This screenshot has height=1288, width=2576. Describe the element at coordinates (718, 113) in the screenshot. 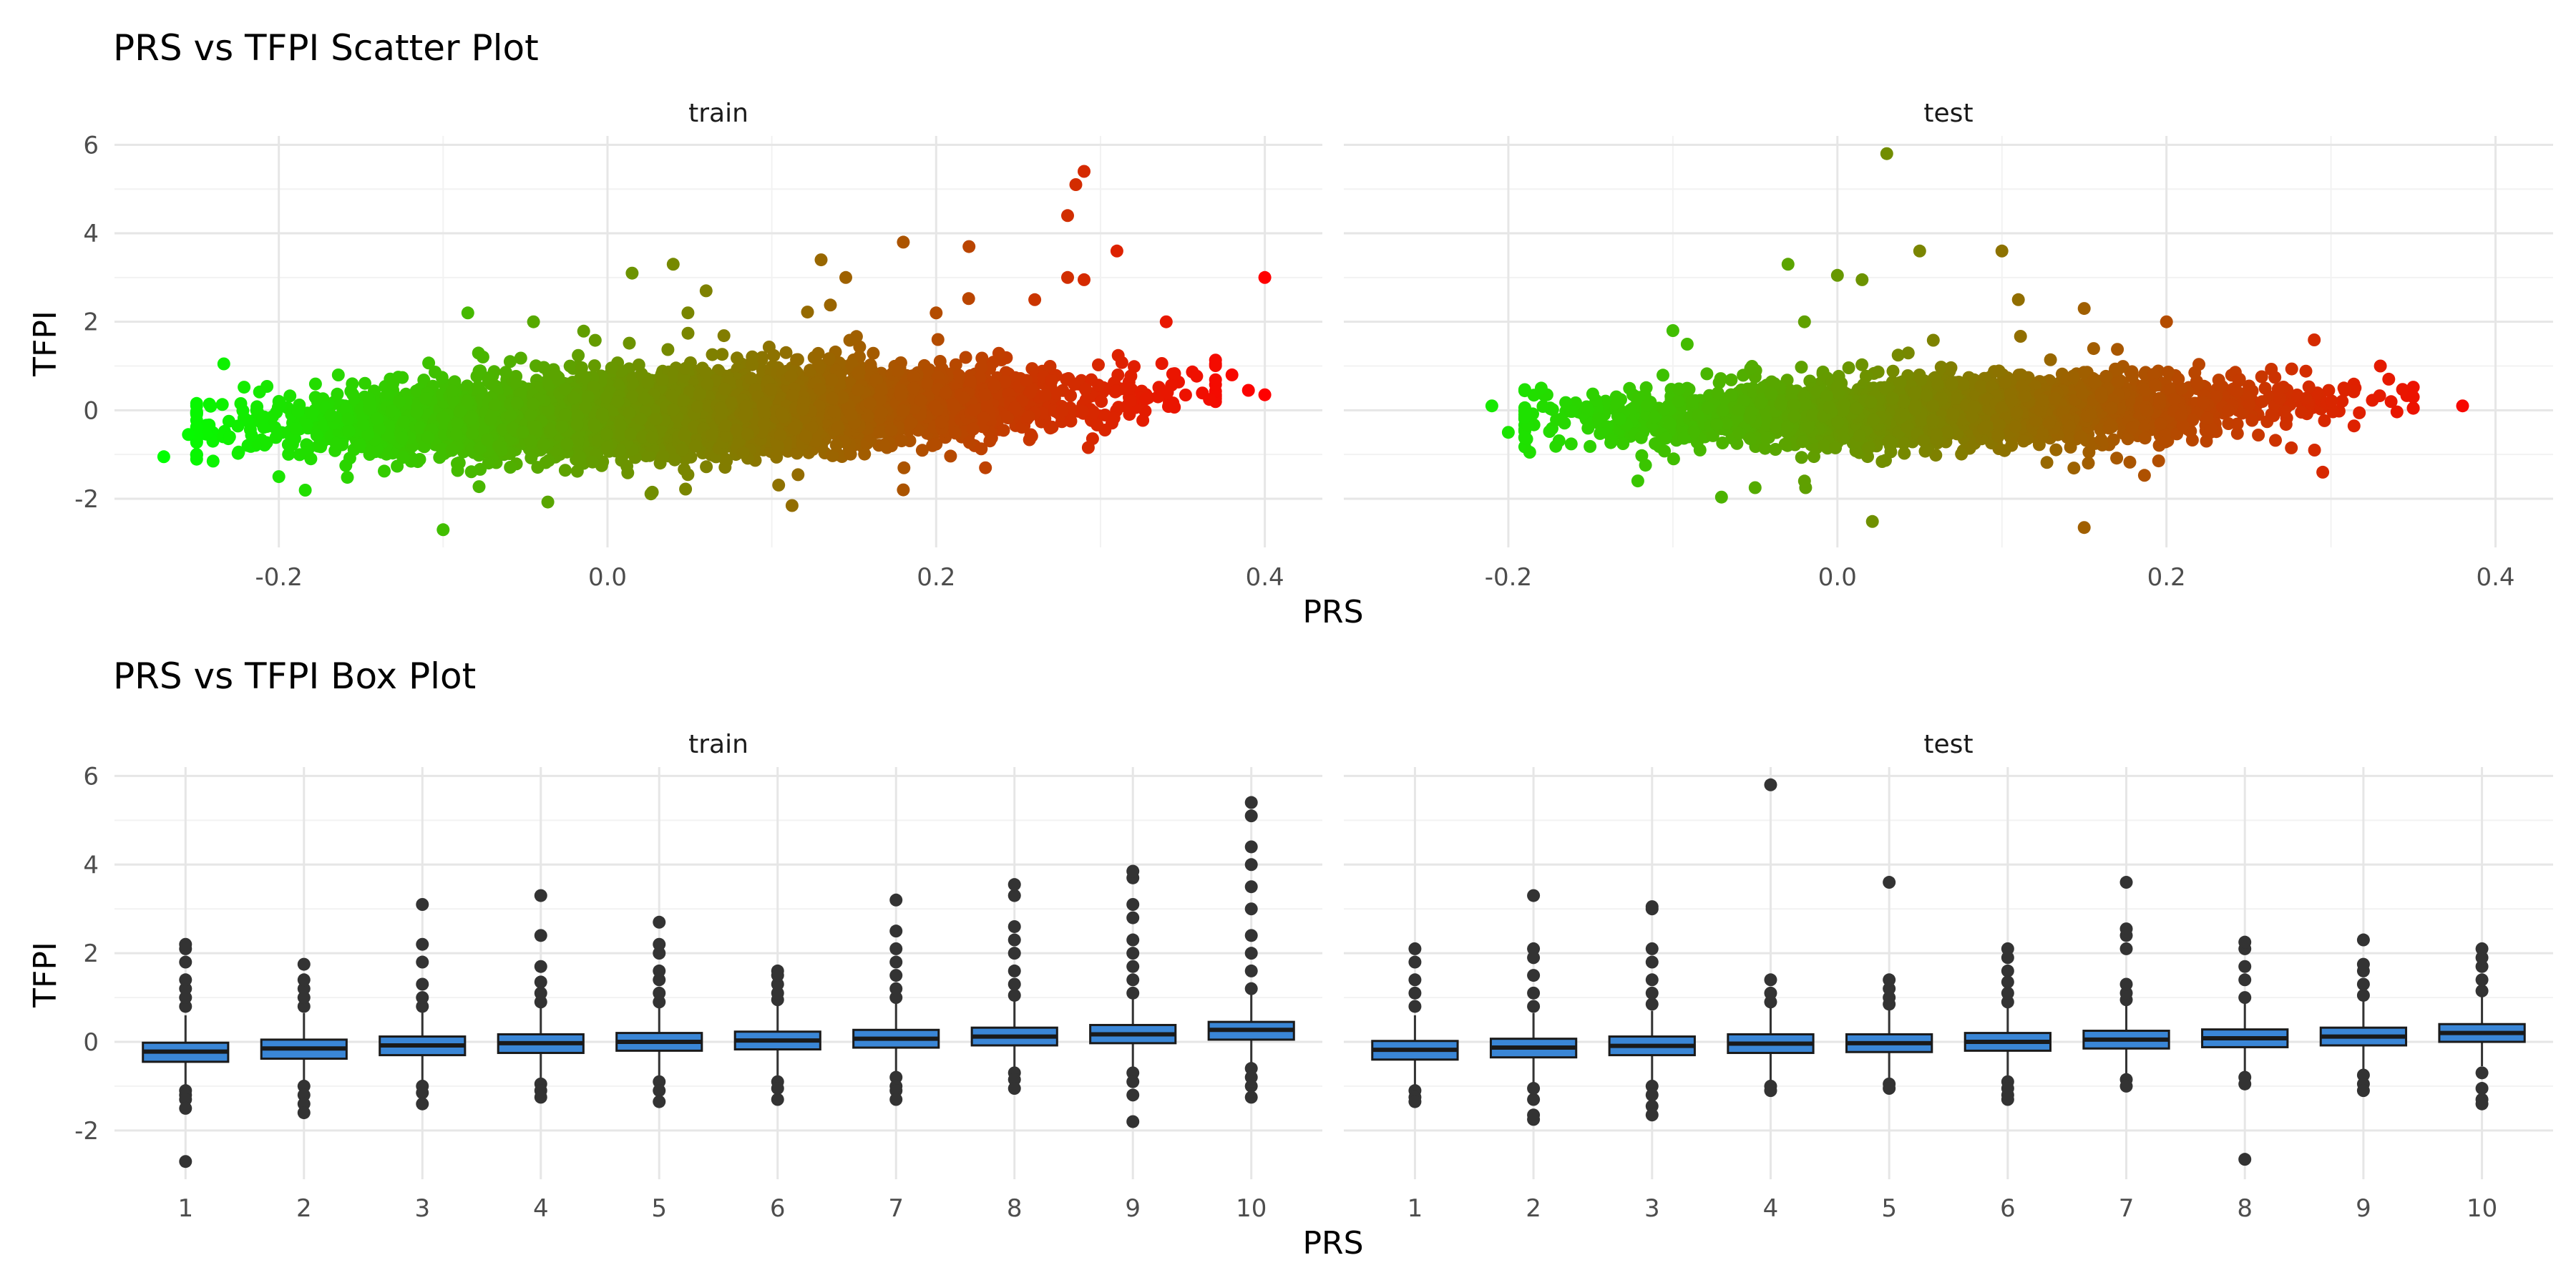

I see `scatter-train-strip-label: train` at that location.